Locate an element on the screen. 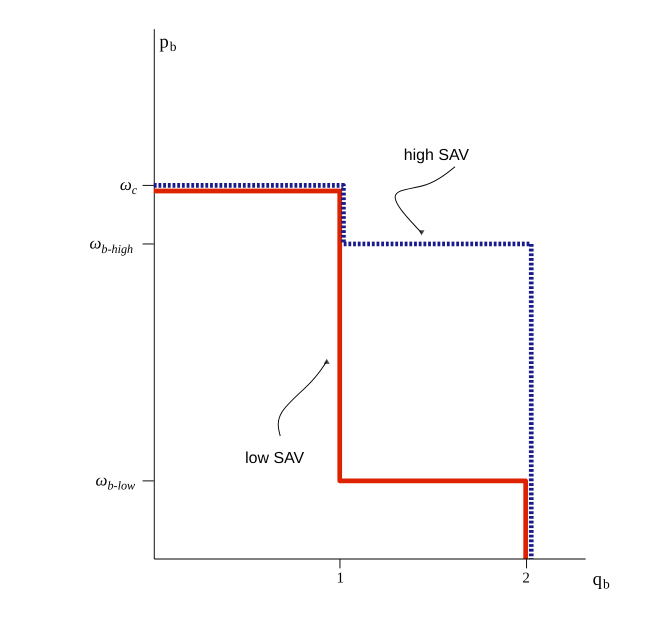 This screenshot has height=639, width=648. x-tick-label: 1 is located at coordinates (340, 578).